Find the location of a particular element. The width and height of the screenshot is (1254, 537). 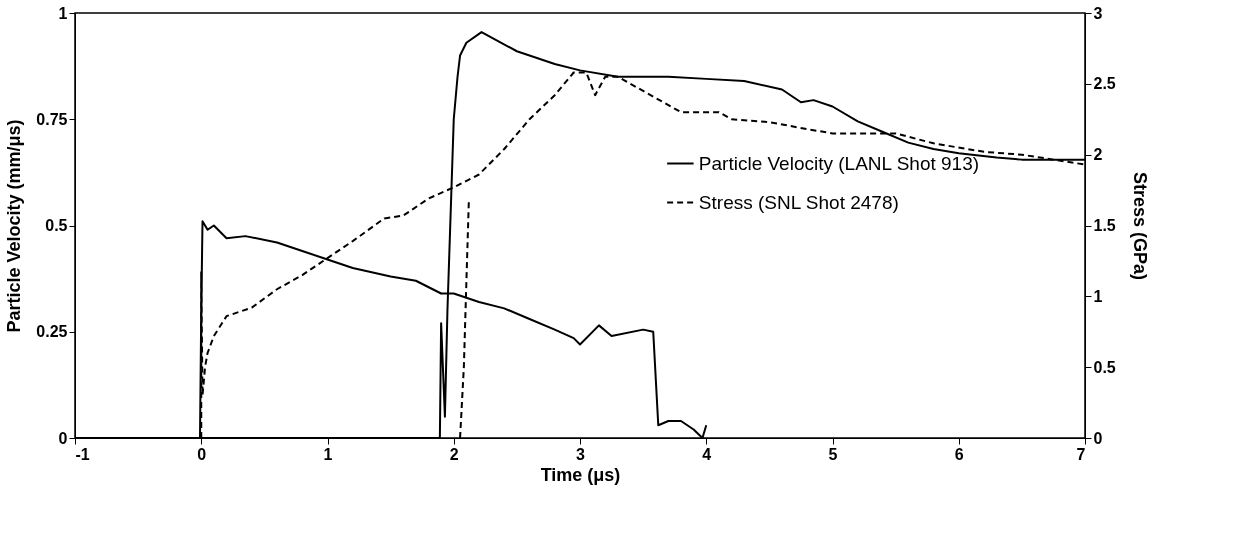

x-tick-label: 2 is located at coordinates (454, 454).